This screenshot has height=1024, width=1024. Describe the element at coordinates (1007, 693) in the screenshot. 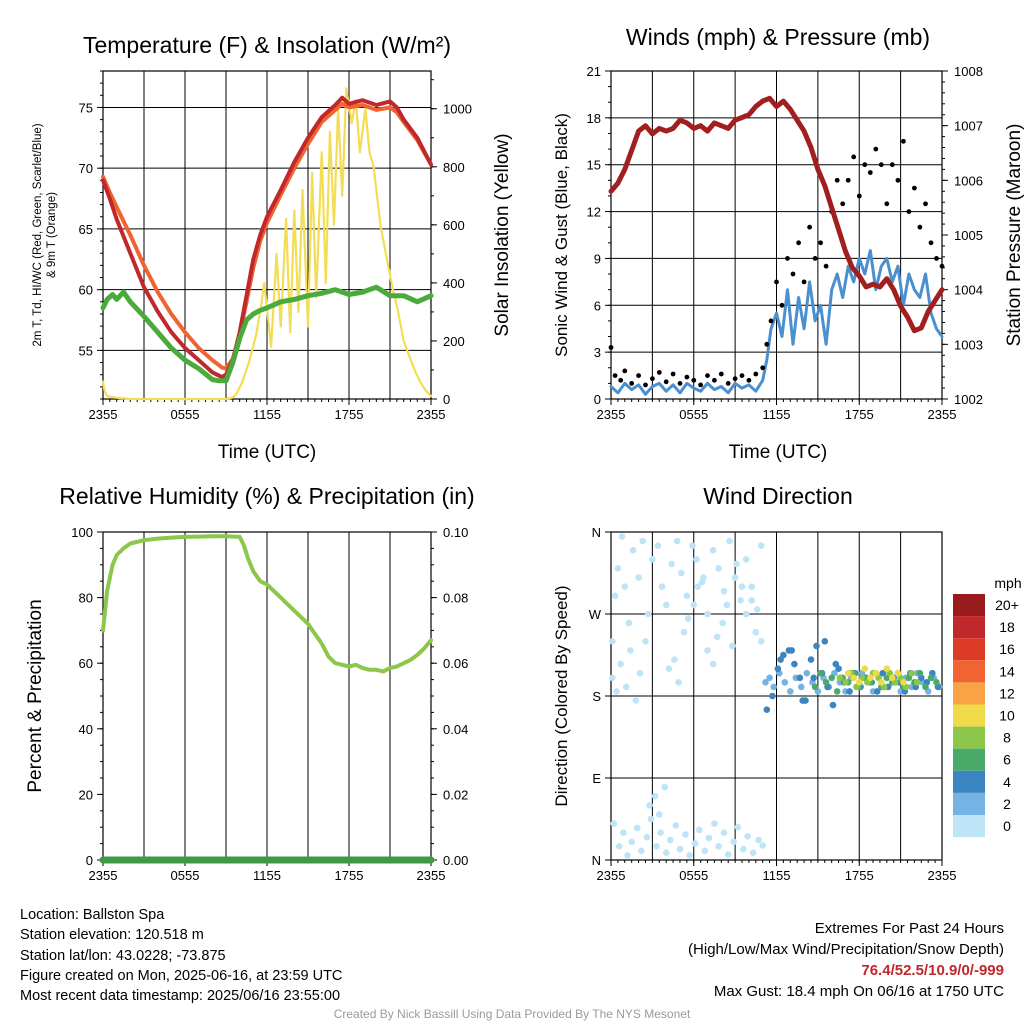

I see `legend-label: 12` at that location.